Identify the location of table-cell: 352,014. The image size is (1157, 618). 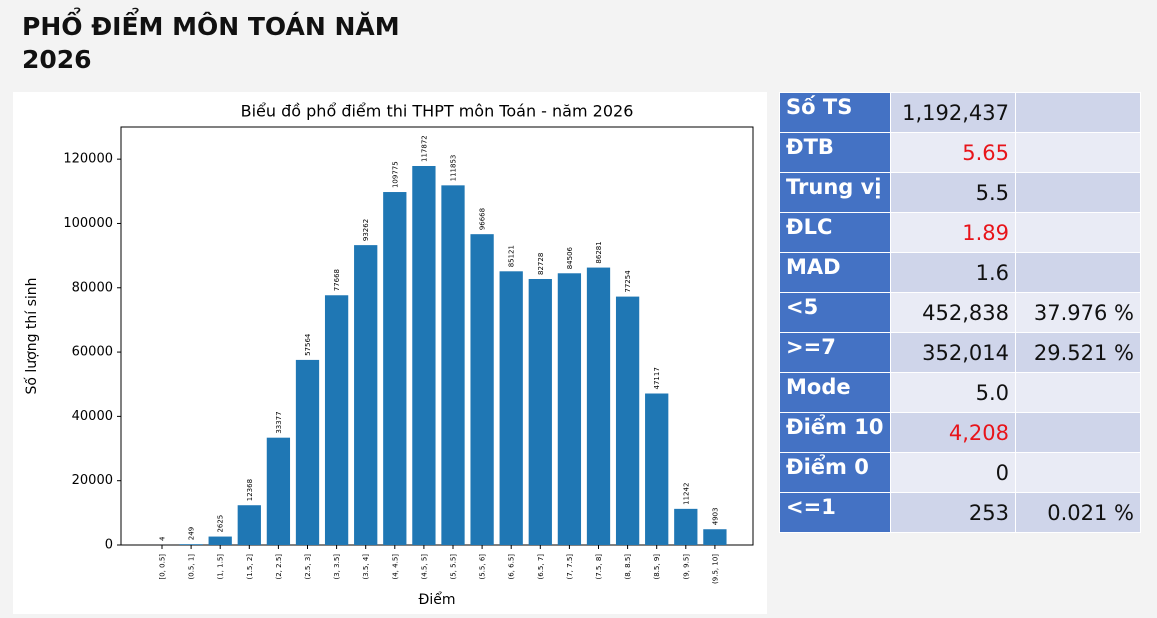
(953, 353).